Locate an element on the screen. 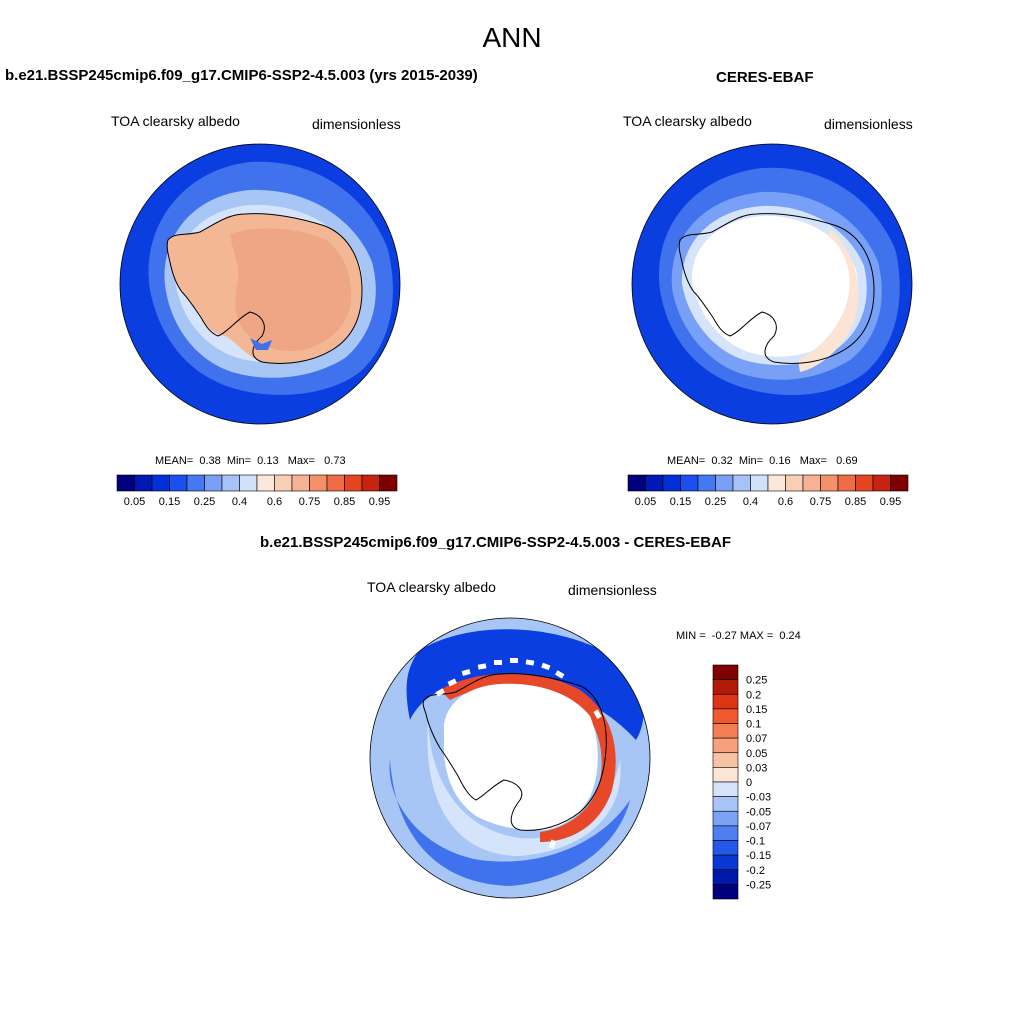 This screenshot has width=1024, height=1024. obs-polar-map is located at coordinates (772, 284).